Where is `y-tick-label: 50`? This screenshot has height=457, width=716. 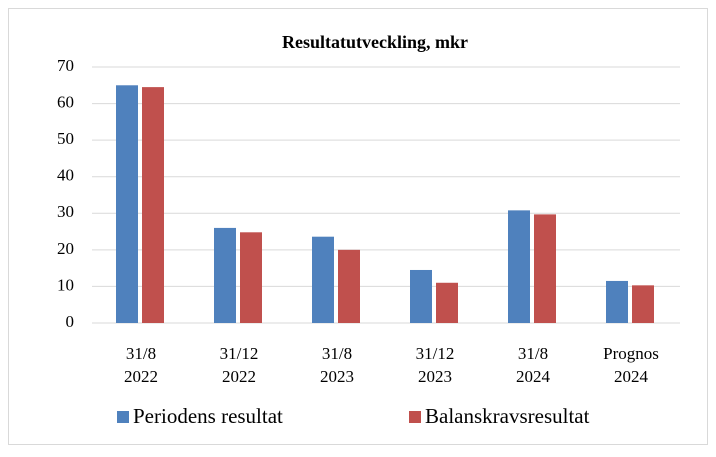
y-tick-label: 50 is located at coordinates (65, 138).